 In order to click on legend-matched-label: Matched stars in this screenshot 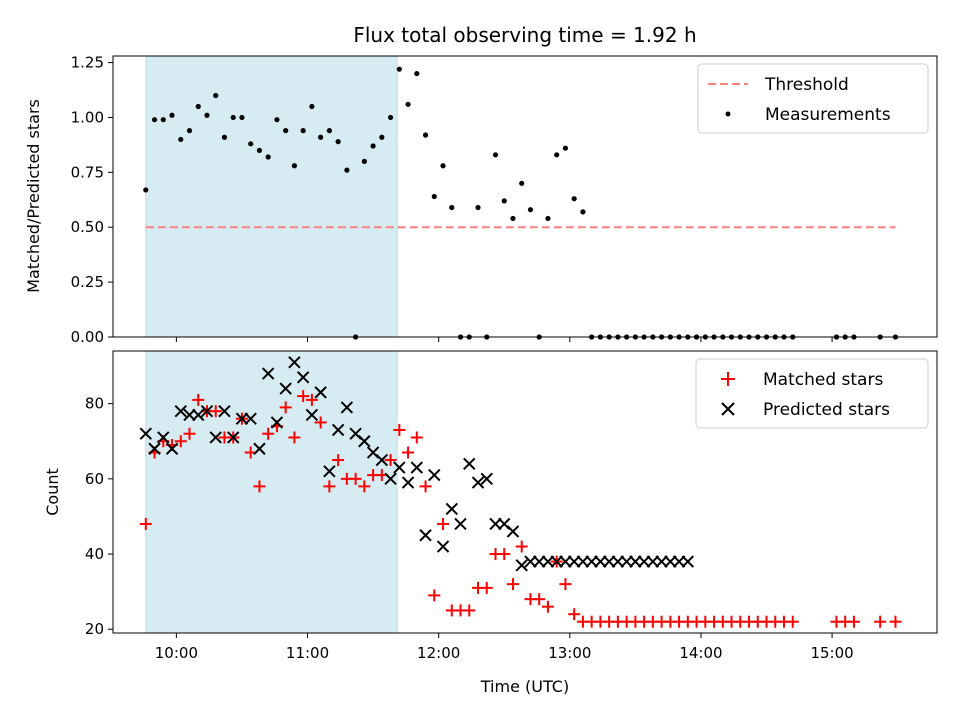, I will do `click(823, 380)`.